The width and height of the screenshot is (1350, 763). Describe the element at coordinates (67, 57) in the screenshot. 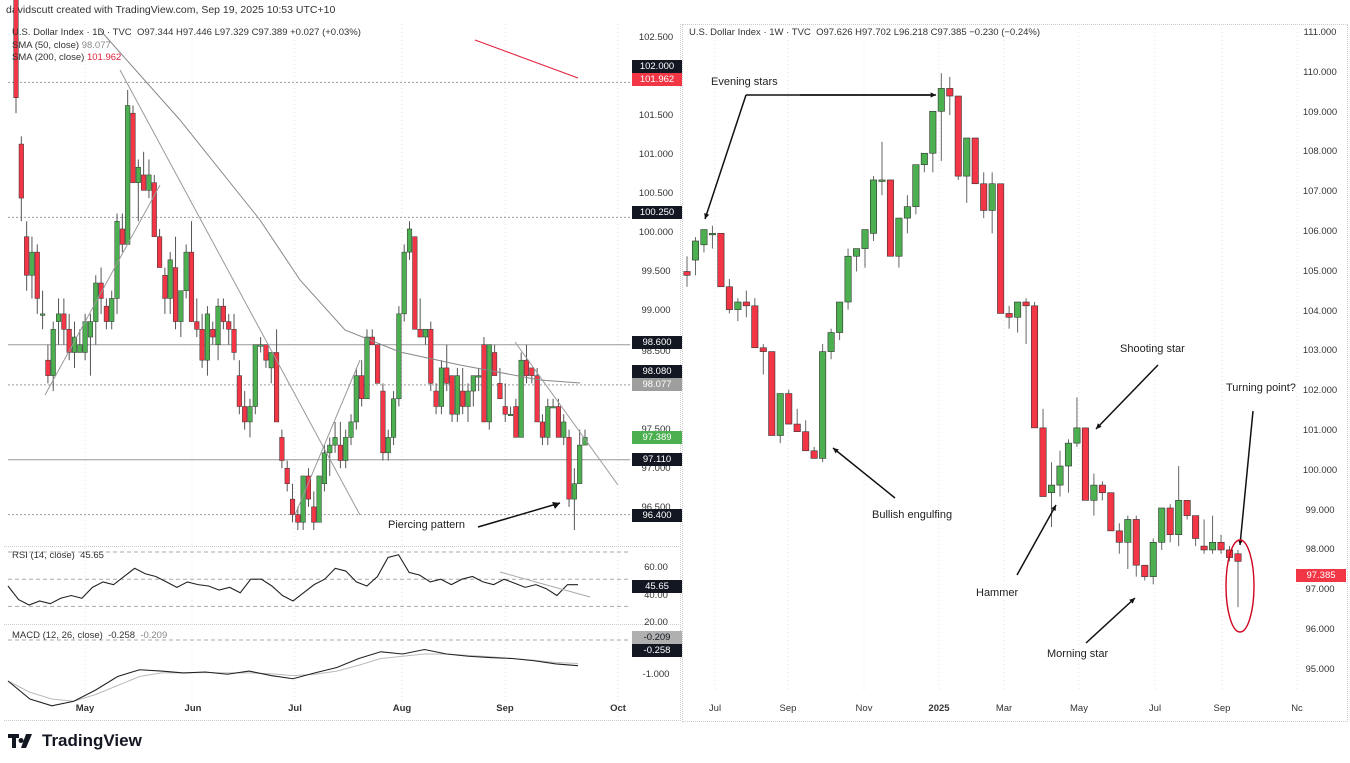

I see `sma200-legend: SMA (200, close) 101.962` at that location.